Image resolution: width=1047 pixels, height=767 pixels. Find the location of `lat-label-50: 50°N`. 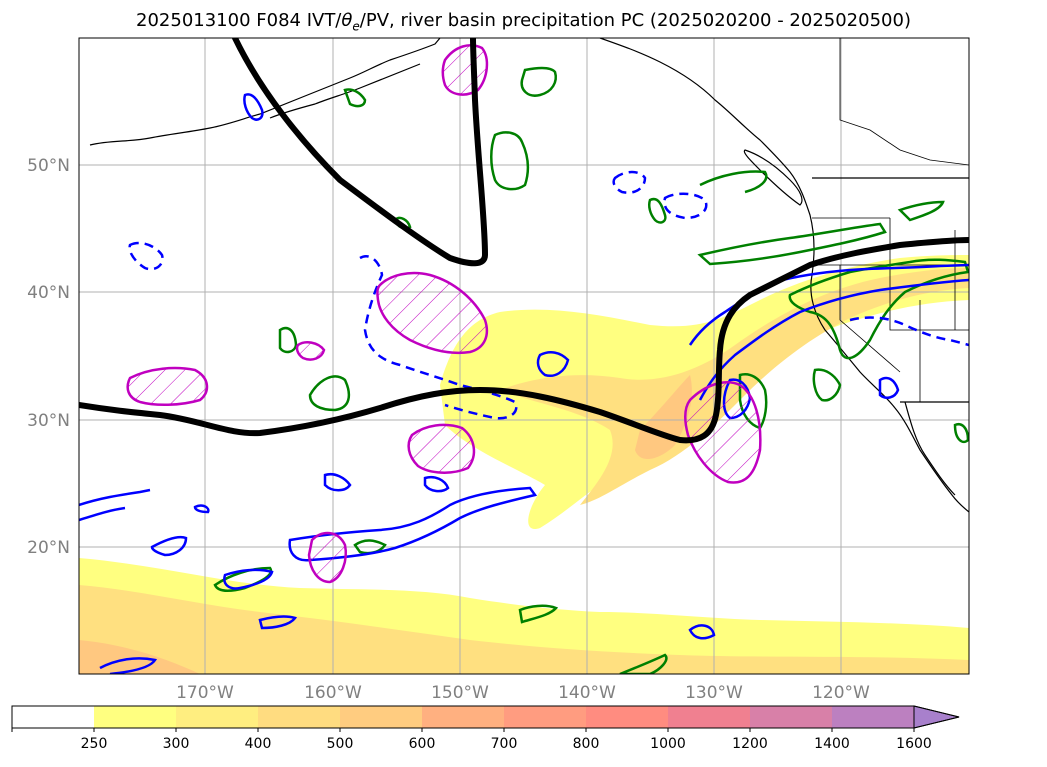

lat-label-50: 50°N is located at coordinates (48, 166).